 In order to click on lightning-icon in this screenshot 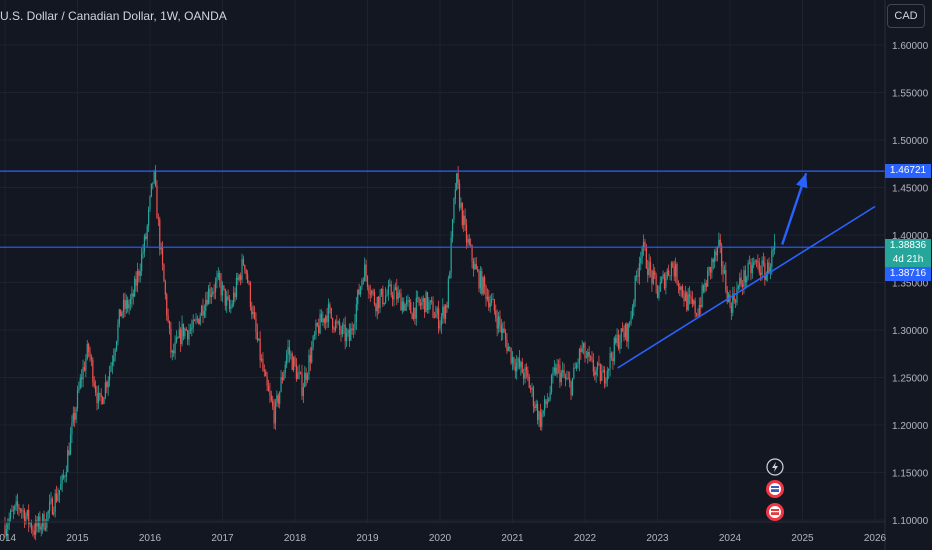, I will do `click(775, 467)`.